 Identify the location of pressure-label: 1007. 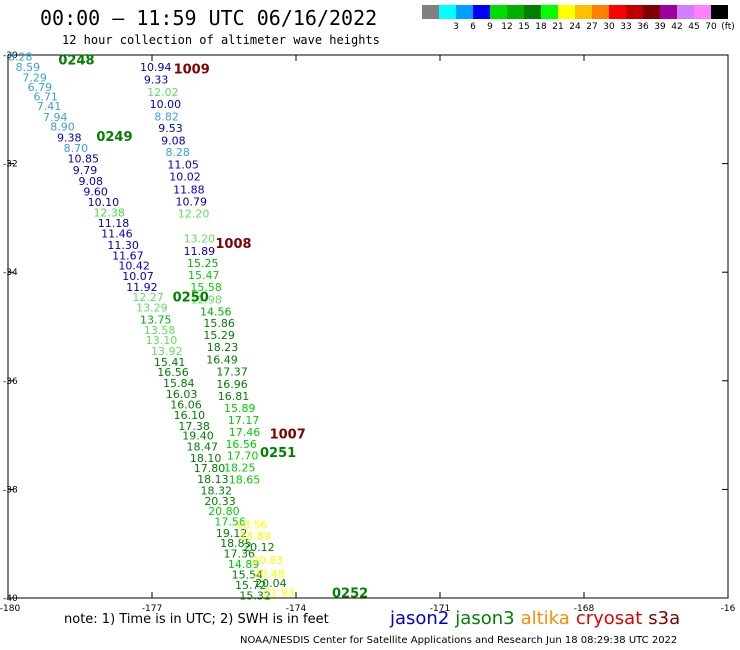
(288, 434).